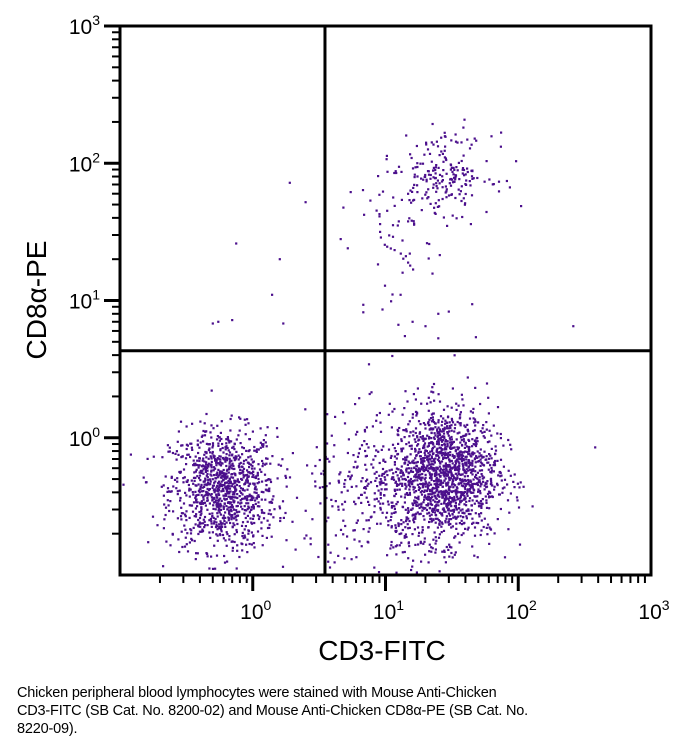 This screenshot has height=752, width=679. What do you see at coordinates (521, 610) in the screenshot?
I see `x-tick-label-100: 102` at bounding box center [521, 610].